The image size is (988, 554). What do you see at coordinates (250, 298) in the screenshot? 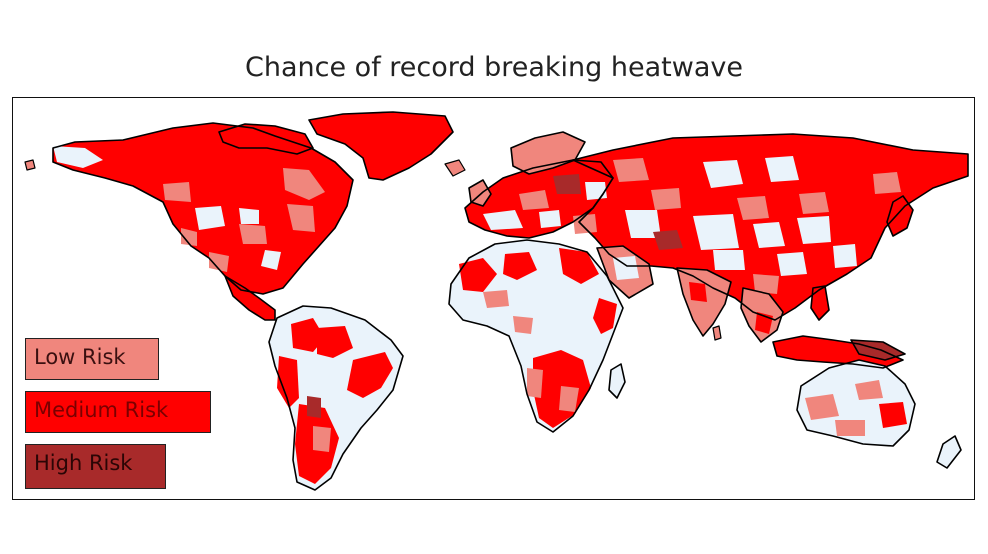
I see `central-america-coast` at bounding box center [250, 298].